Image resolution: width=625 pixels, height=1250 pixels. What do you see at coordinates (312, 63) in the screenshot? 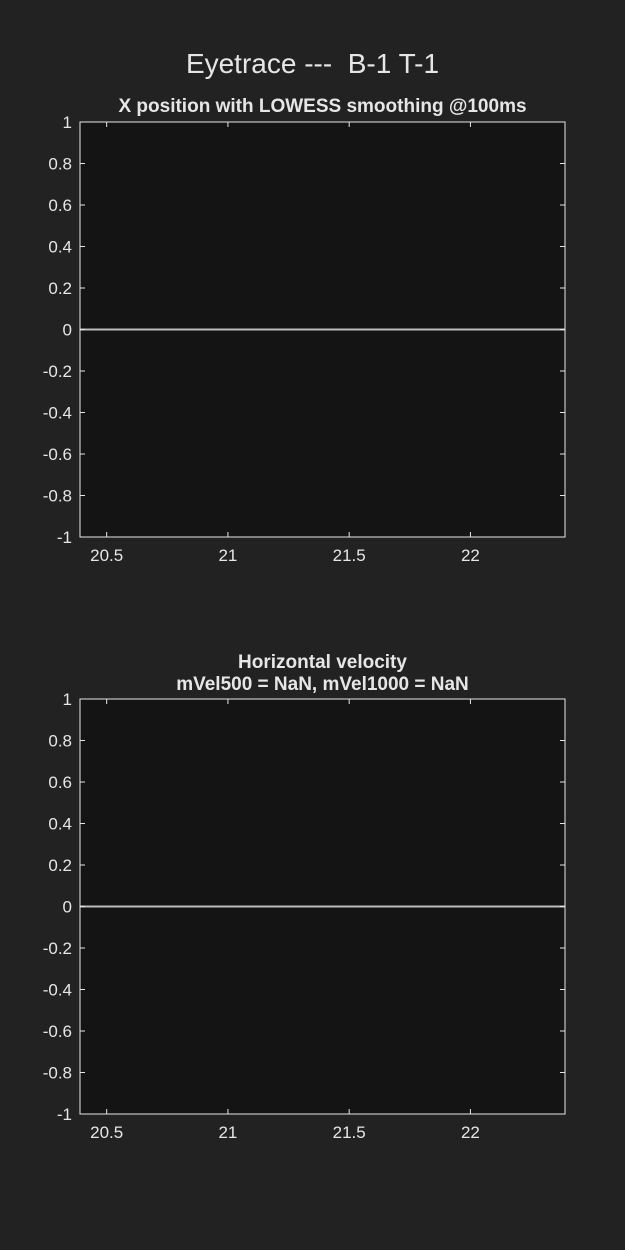
I see `figure-title: Eyetrace --- B-1 T-1` at bounding box center [312, 63].